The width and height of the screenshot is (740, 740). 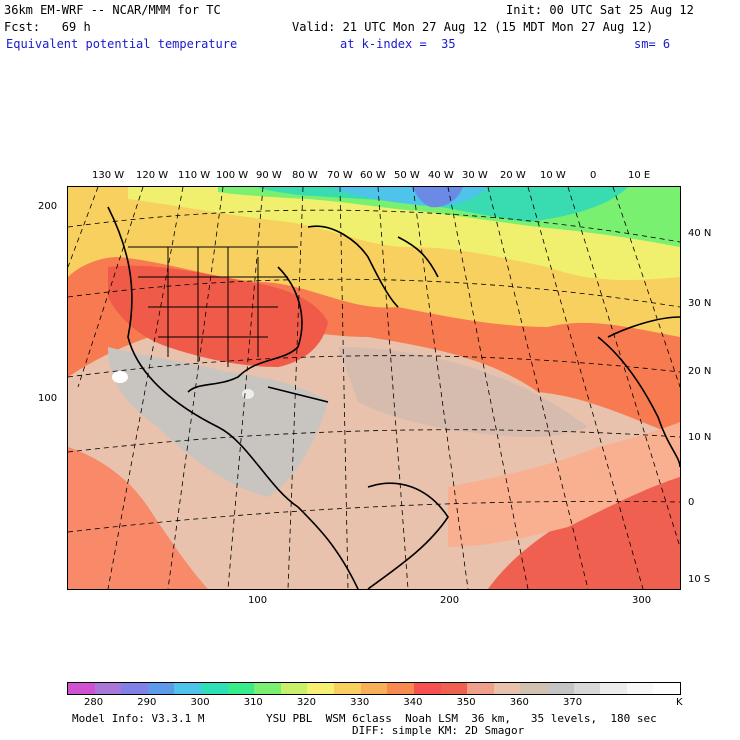 I want to click on color-bar-label: 340, so click(x=413, y=702).